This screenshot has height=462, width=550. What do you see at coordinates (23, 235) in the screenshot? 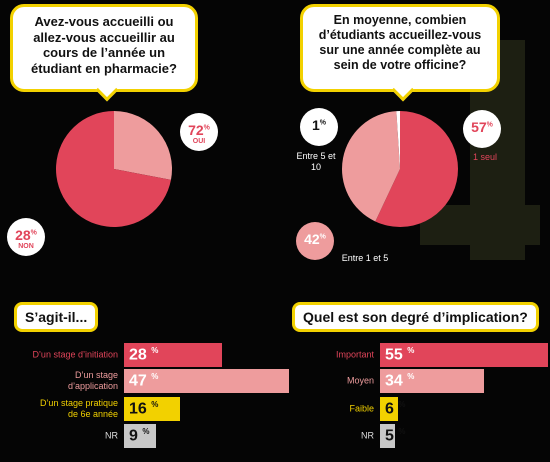
I see `q1-no-value: 28` at bounding box center [23, 235].